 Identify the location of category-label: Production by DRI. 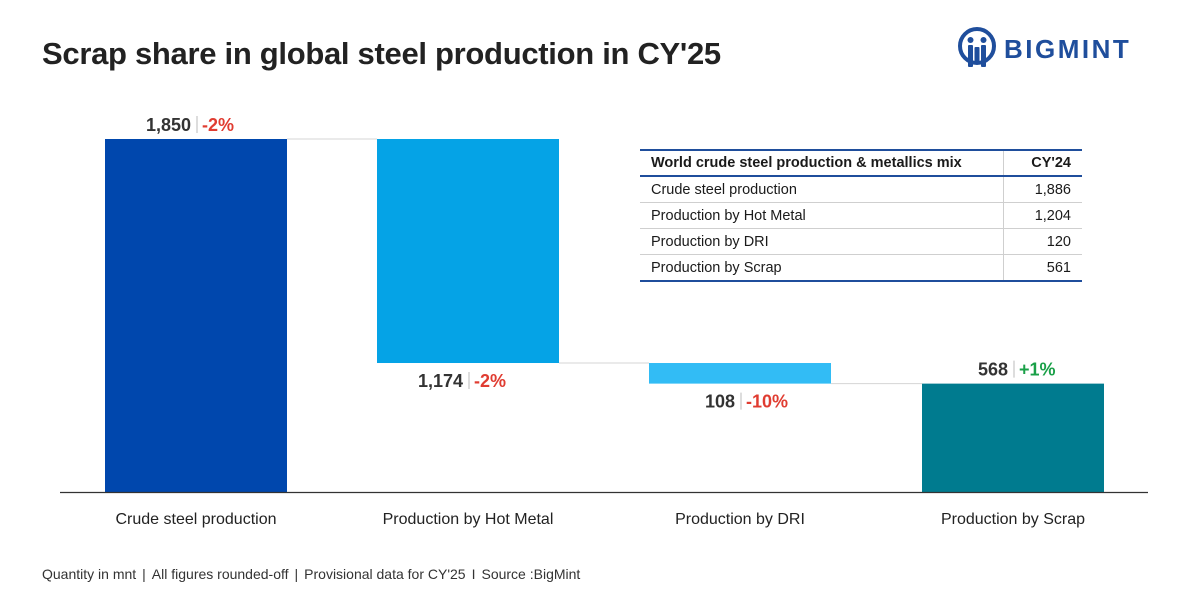
(740, 519).